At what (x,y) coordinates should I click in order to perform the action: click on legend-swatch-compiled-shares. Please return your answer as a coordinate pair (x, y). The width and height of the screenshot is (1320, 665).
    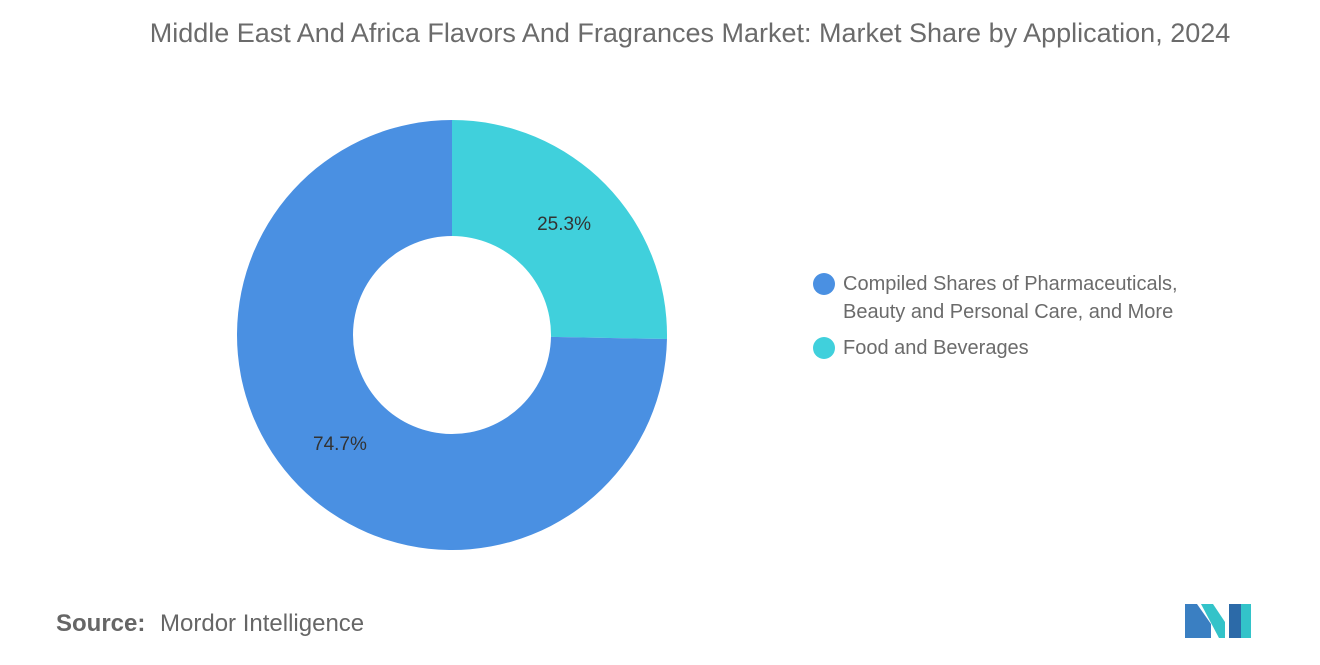
    Looking at the image, I should click on (824, 284).